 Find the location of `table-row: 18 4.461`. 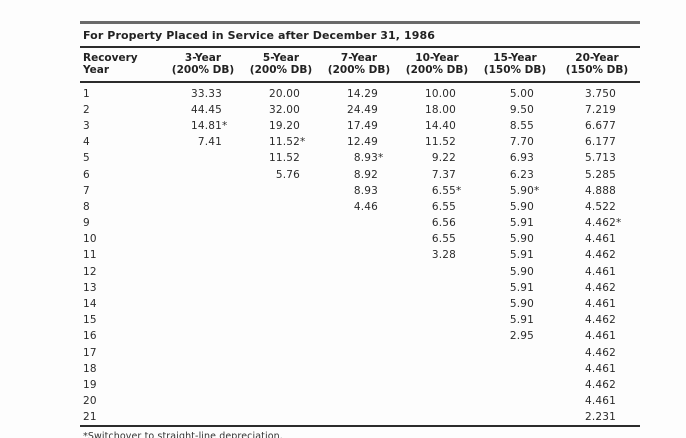

table-row: 18 4.461 is located at coordinates (360, 369).